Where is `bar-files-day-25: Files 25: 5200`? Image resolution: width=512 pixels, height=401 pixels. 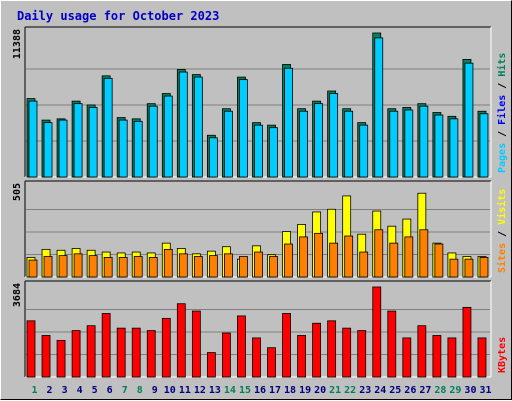 bar-files-day-25: Files 25: 5200 is located at coordinates (394, 144).